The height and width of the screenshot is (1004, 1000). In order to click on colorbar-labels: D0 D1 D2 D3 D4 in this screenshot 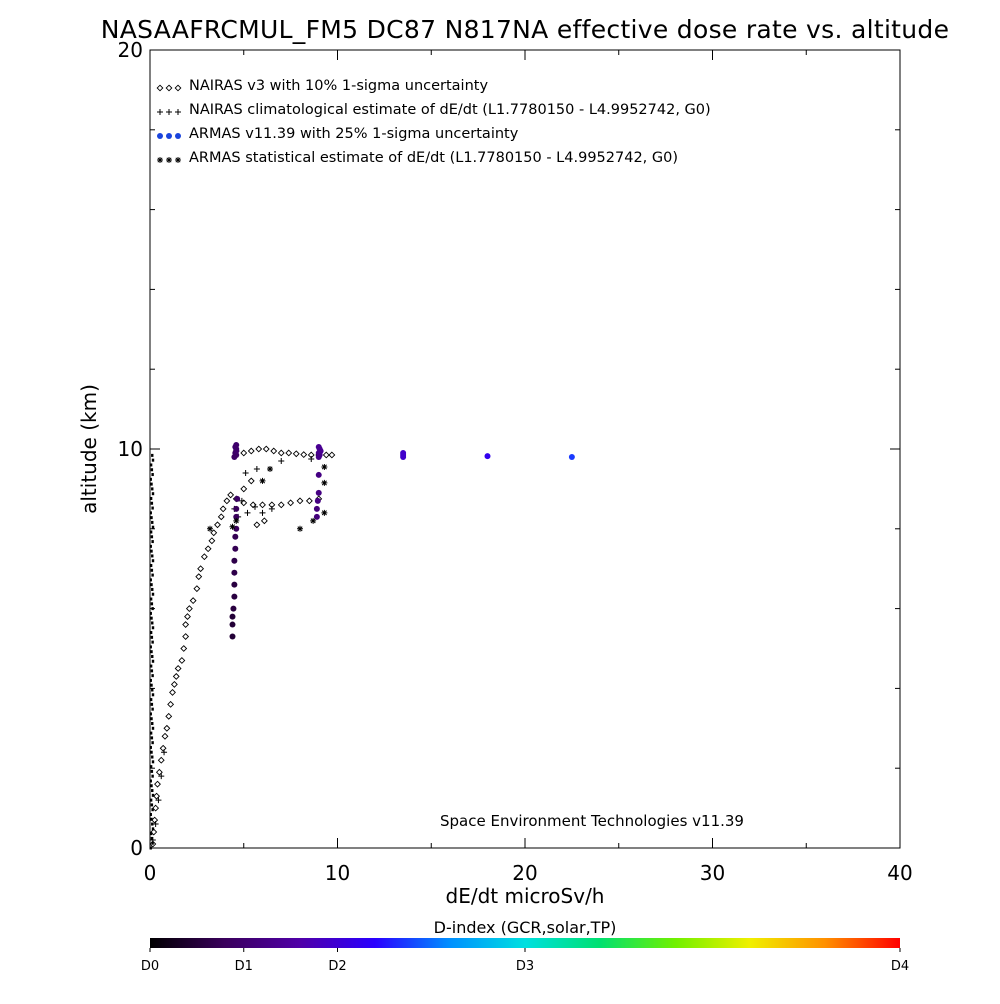, I will do `click(525, 961)`.